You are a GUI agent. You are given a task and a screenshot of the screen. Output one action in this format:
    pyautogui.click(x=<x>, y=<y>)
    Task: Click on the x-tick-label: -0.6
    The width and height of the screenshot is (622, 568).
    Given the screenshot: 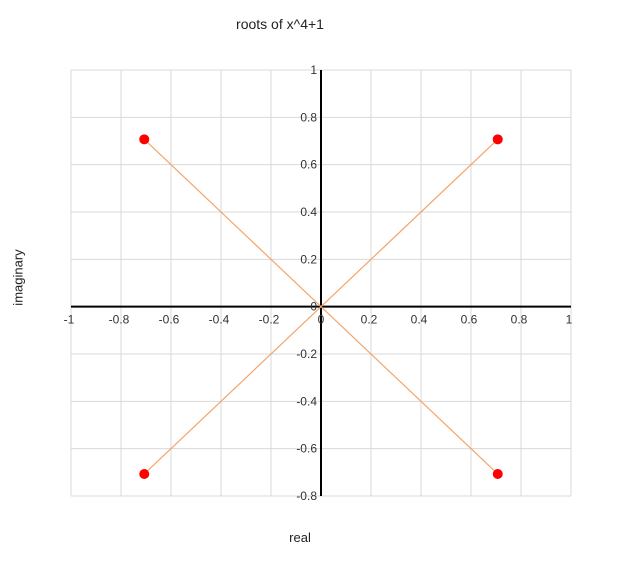 What is the action you would take?
    pyautogui.click(x=169, y=320)
    